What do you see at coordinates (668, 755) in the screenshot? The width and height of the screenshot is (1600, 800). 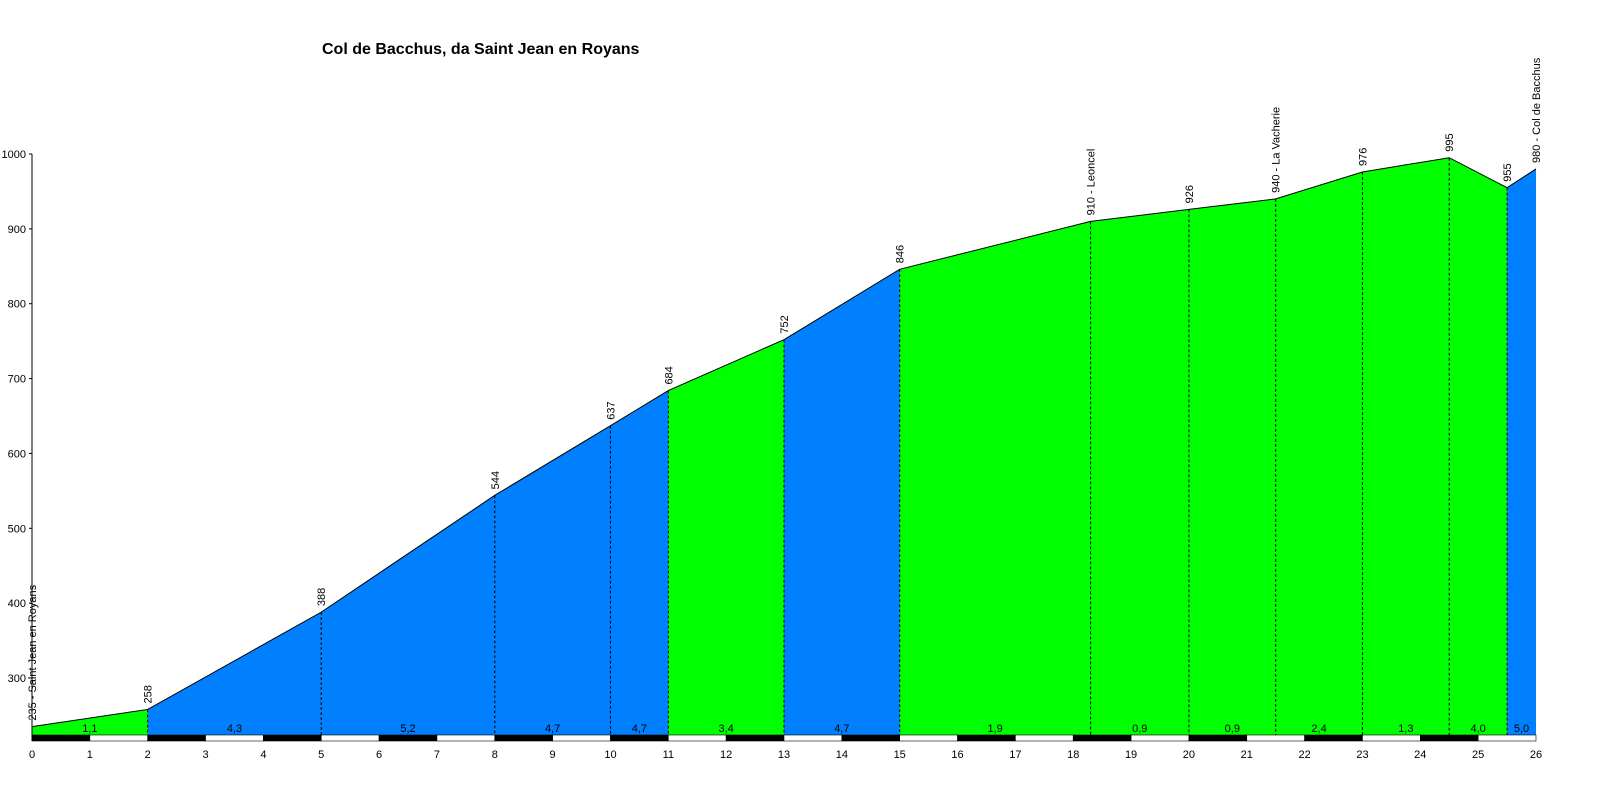 I see `x-tick-label: 11` at bounding box center [668, 755].